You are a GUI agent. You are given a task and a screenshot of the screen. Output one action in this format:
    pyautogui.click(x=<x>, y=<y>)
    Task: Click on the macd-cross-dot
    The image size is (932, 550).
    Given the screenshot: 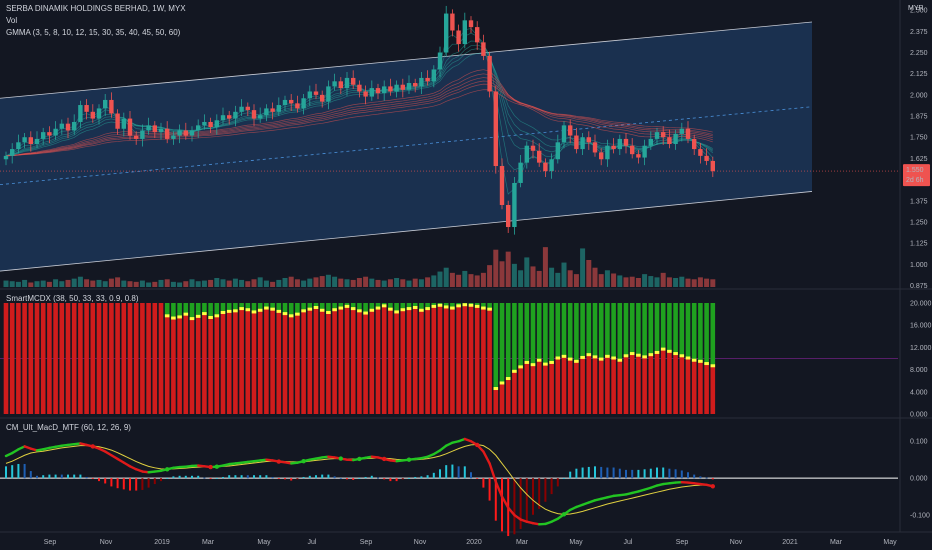 What is the action you would take?
    pyautogui.click(x=93, y=446)
    